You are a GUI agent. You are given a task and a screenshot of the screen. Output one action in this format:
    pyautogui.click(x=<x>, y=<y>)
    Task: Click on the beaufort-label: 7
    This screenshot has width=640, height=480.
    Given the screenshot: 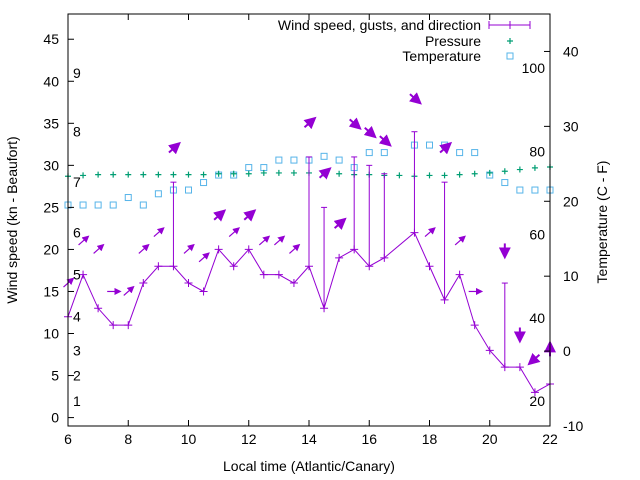 What is the action you would take?
    pyautogui.click(x=77, y=182)
    